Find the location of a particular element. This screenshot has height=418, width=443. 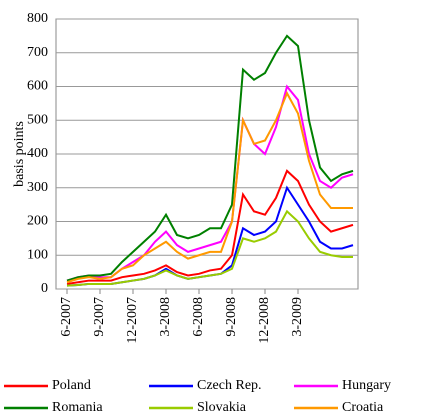

legend-label: Croatia is located at coordinates (363, 407).